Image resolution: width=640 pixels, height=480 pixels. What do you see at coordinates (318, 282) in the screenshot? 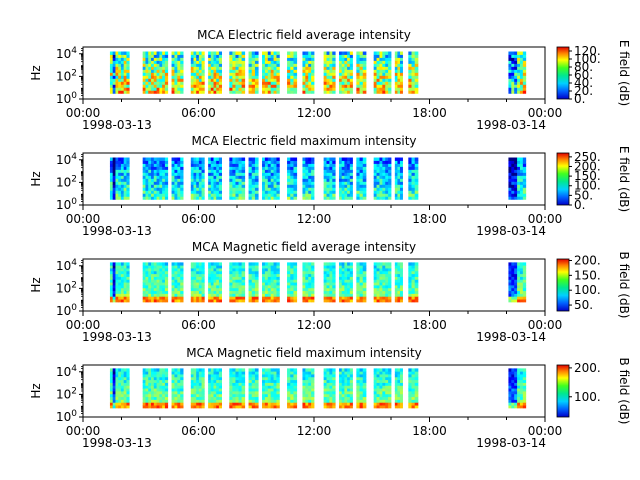
I see `spectrogram` at bounding box center [318, 282].